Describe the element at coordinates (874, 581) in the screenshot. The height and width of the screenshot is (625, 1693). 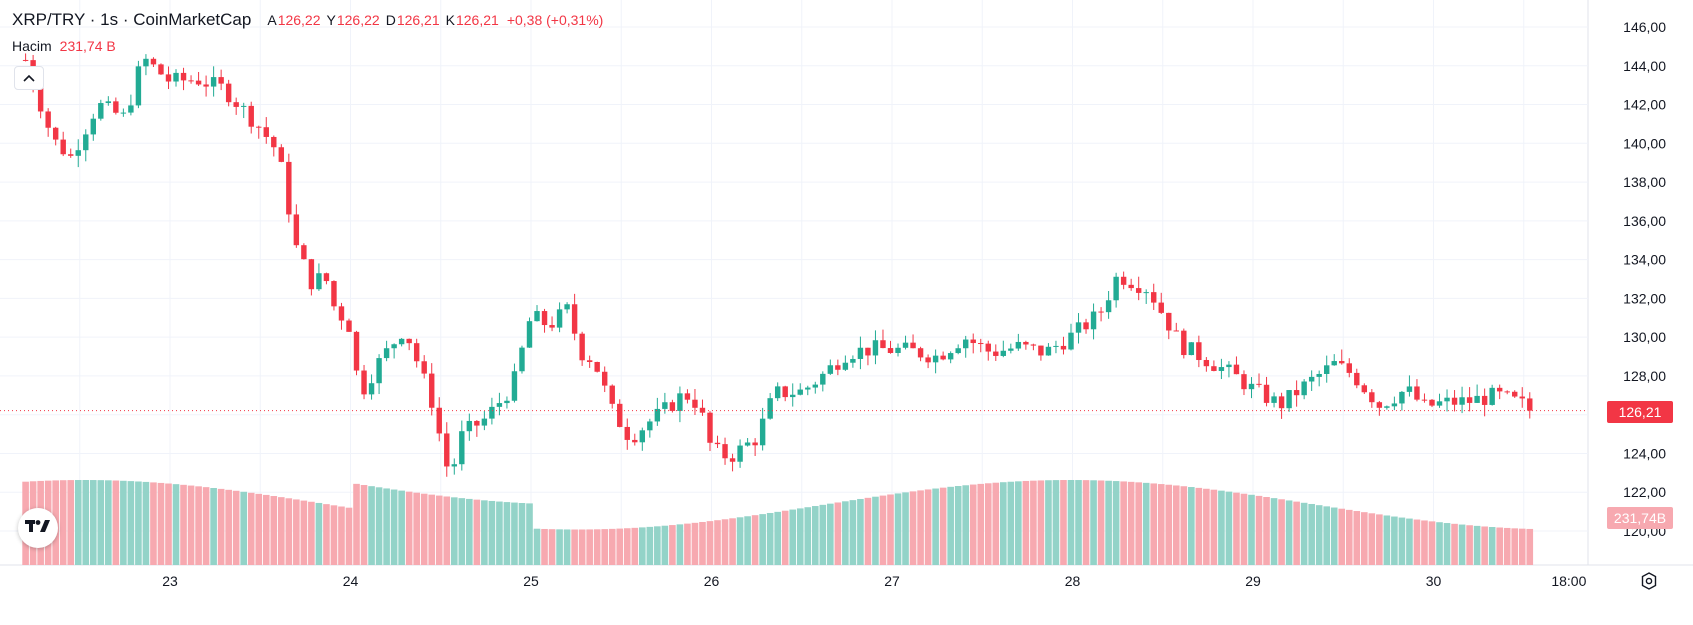
I see `x-axis: 23 24 25 26 27 28 29 30 18:00` at that location.